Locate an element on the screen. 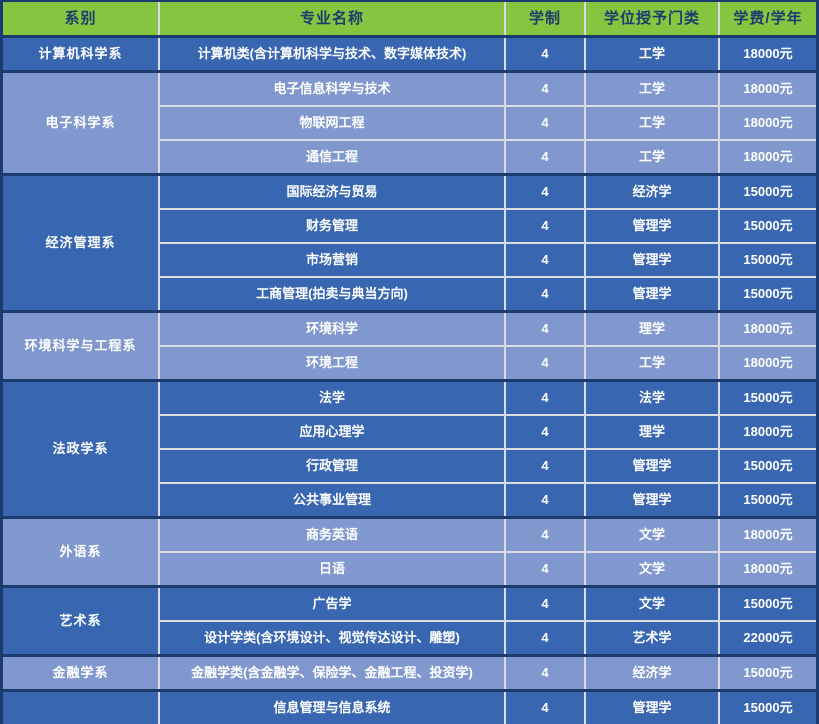  department-cell: 法政学系 is located at coordinates (80, 449).